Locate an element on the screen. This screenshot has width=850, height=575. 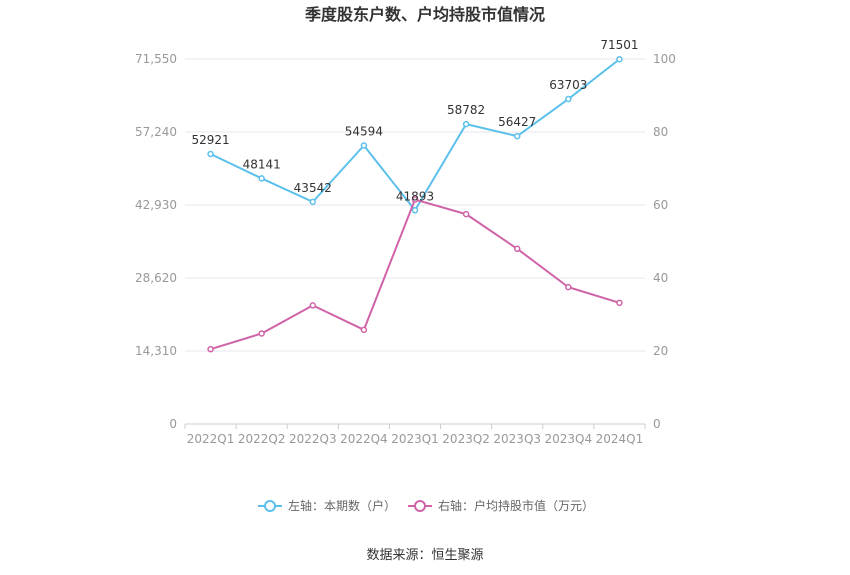
x-tick-label: 2022Q4 is located at coordinates (364, 439).